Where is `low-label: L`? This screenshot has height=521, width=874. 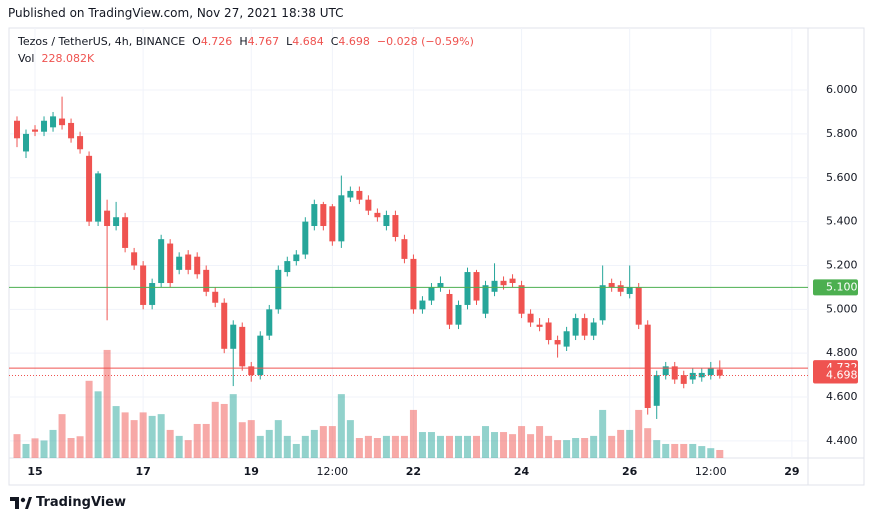 low-label: L is located at coordinates (289, 41).